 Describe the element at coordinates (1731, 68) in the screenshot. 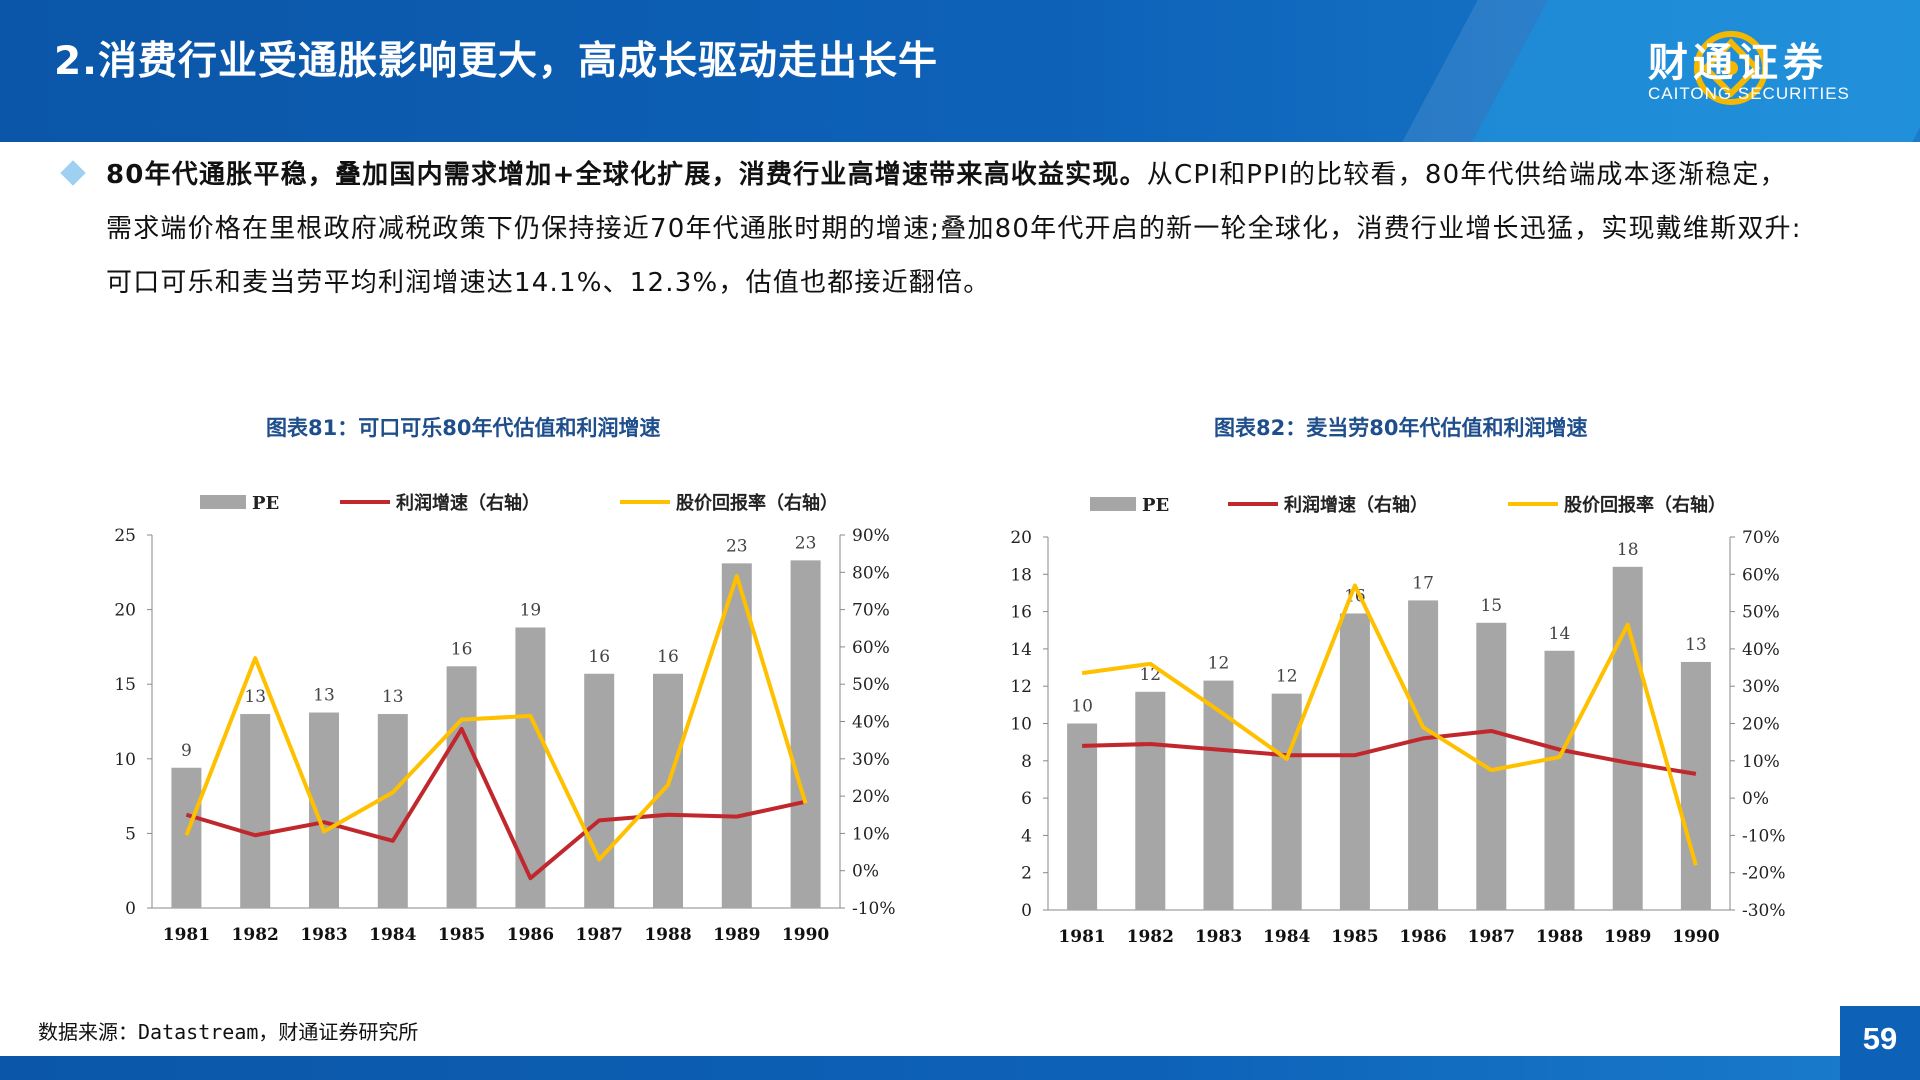

I see `company-logo-icon` at that location.